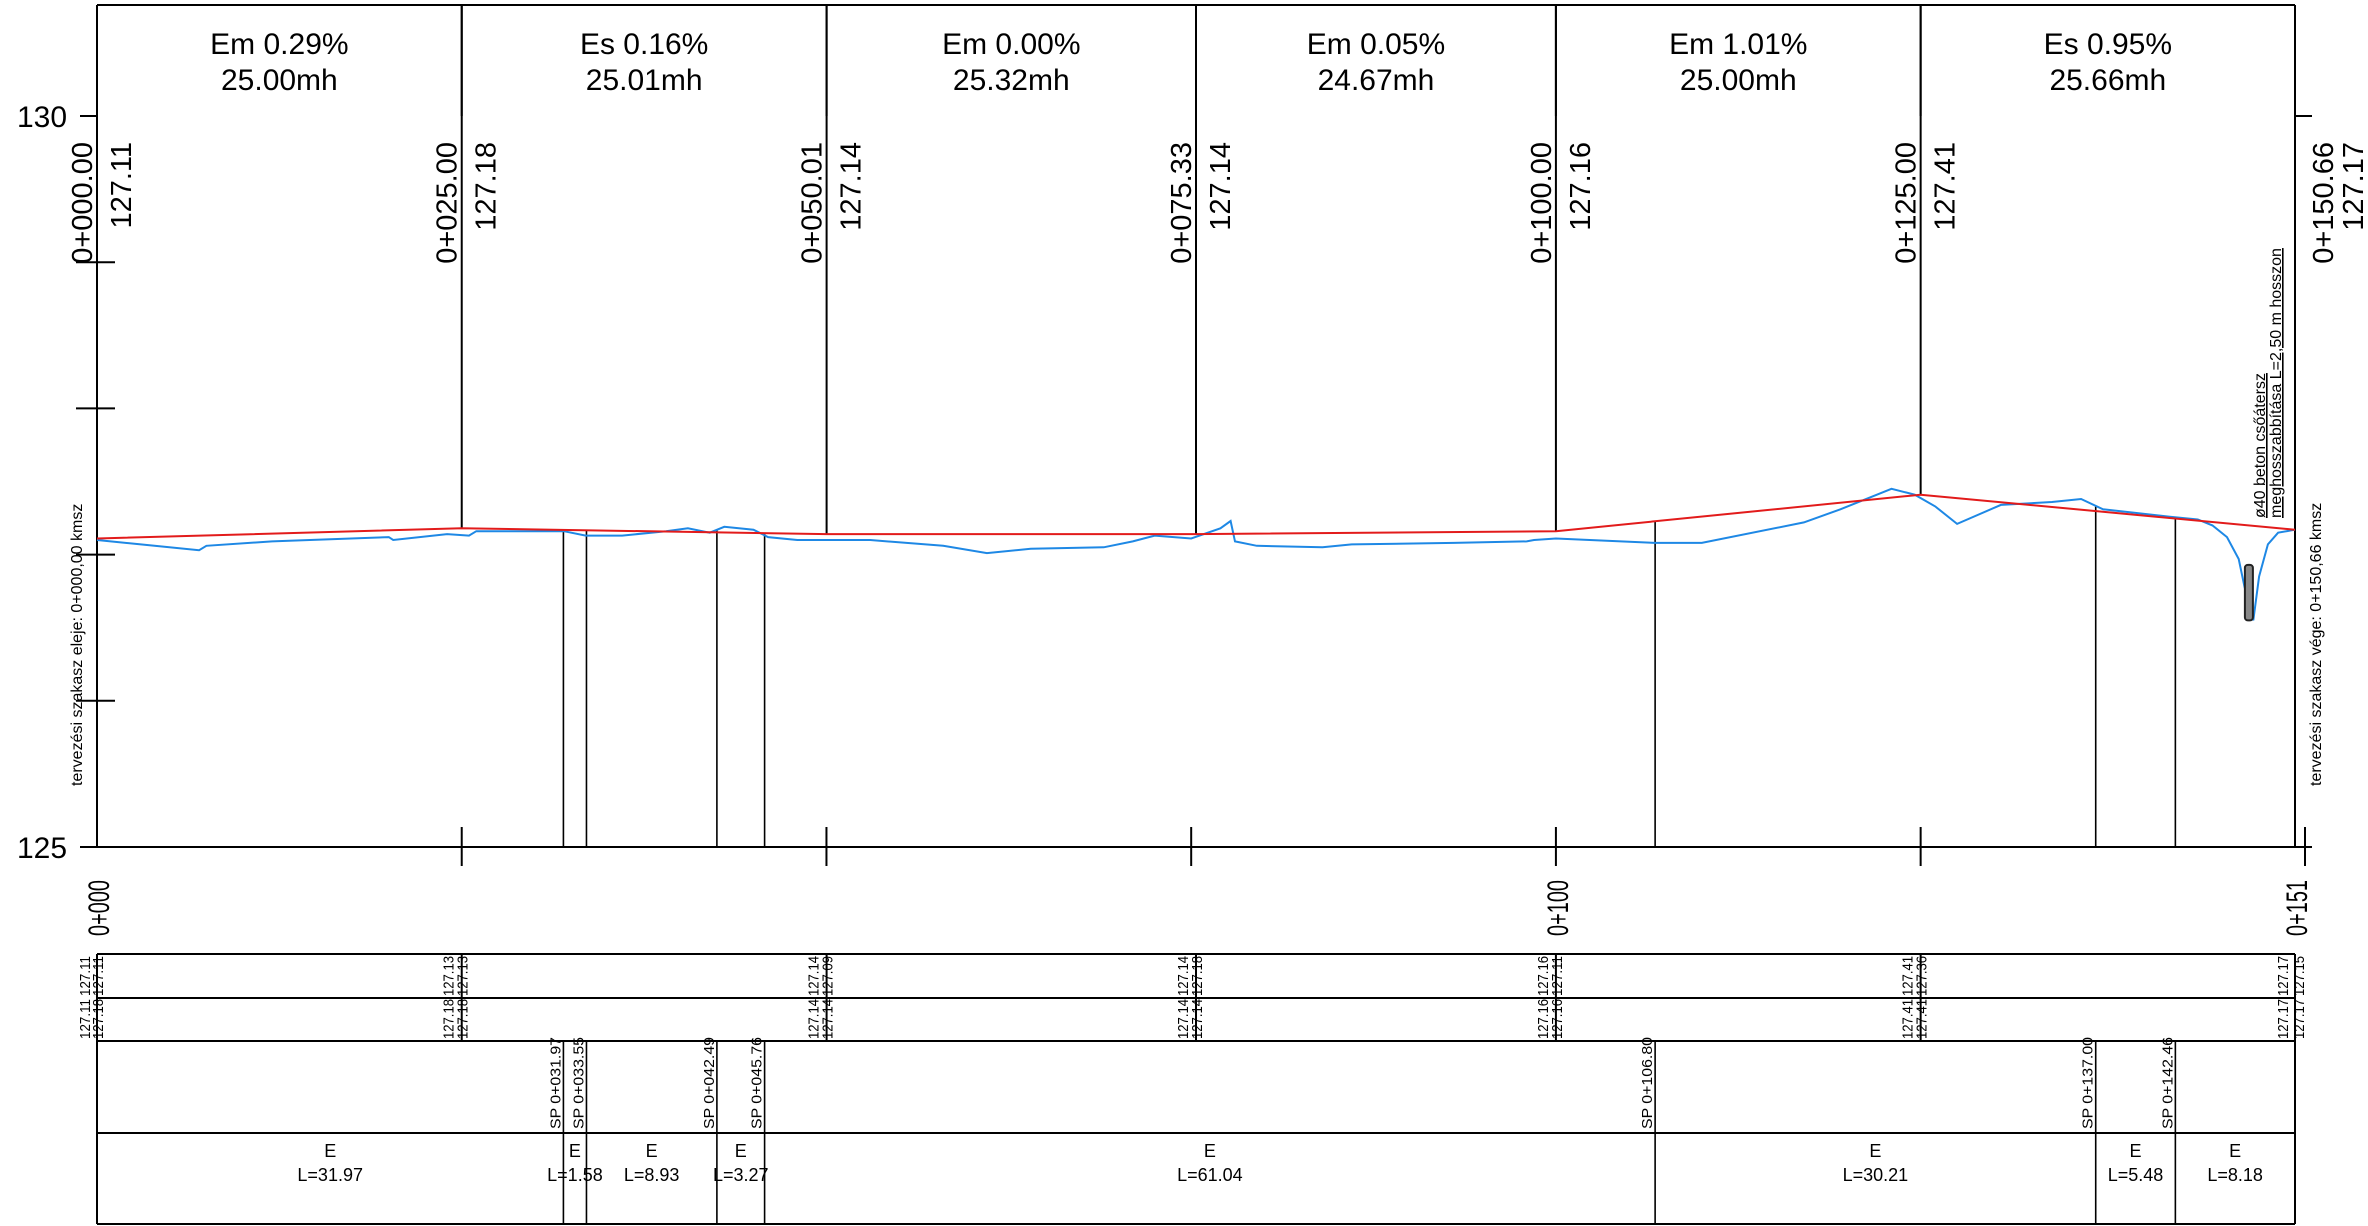  Describe the element at coordinates (741, 1175) in the screenshot. I see `segment-length: L=3.27` at that location.